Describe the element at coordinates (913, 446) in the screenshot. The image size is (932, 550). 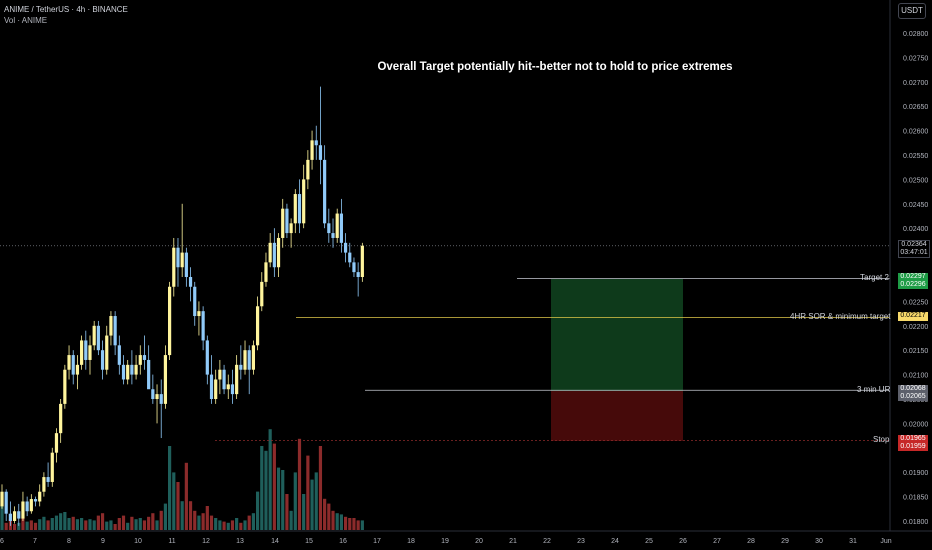
I see `level-price-bottom: 0.01959` at that location.